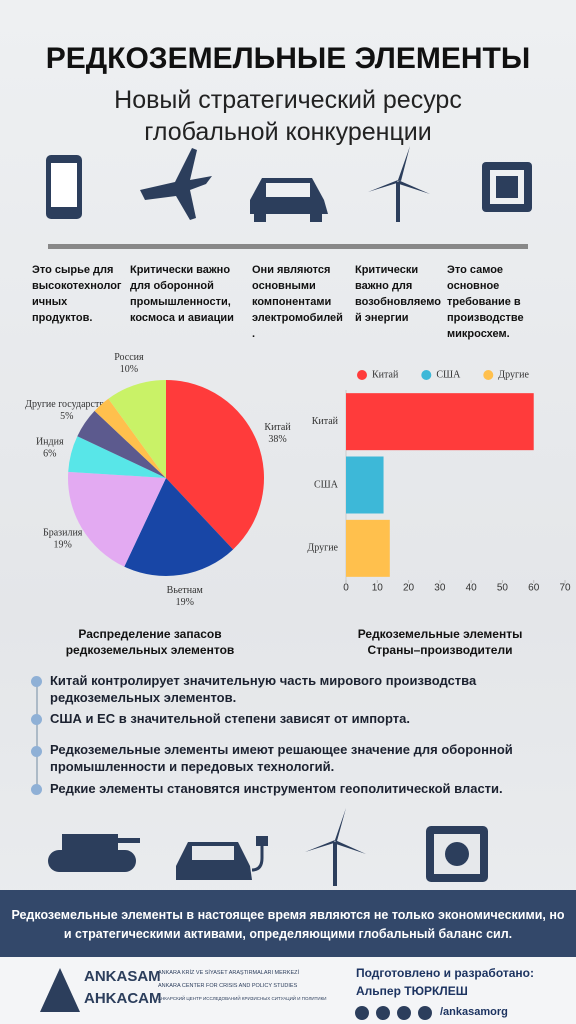 The image size is (576, 1024). I want to click on icons-top, so click(289, 184).